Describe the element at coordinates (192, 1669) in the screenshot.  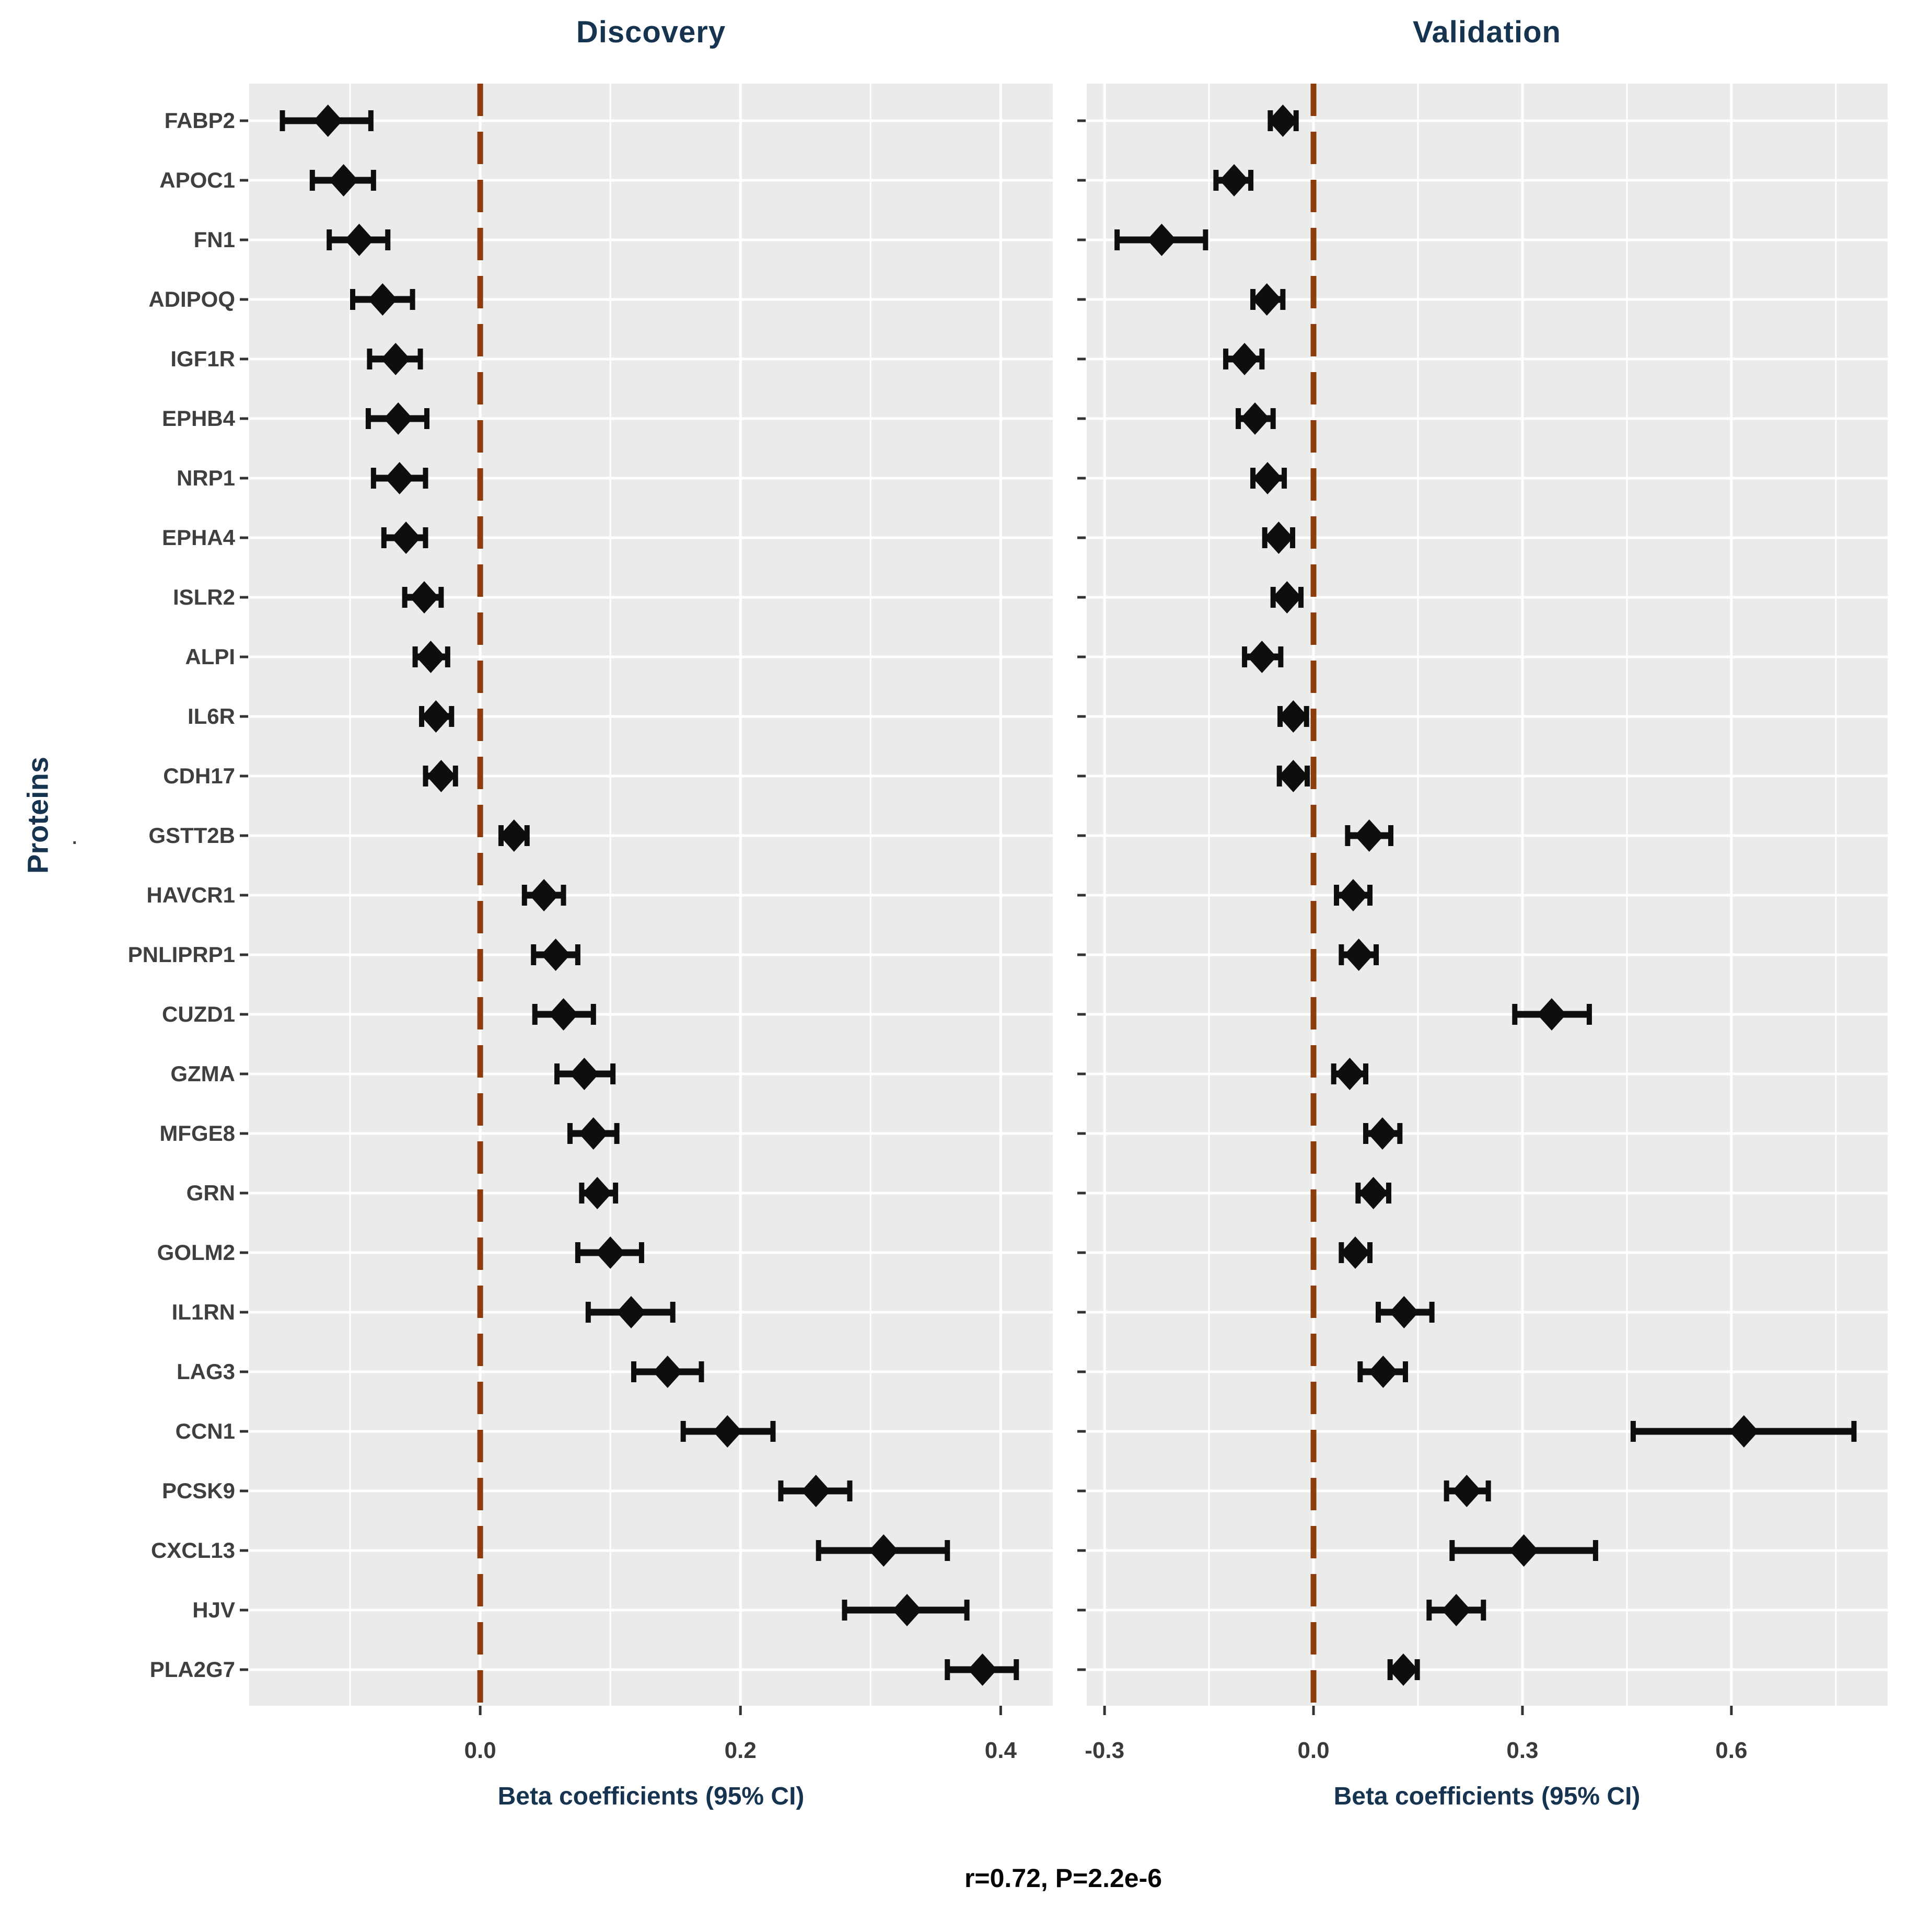
I see `protein-label-pla2g7: PLA2G7` at that location.